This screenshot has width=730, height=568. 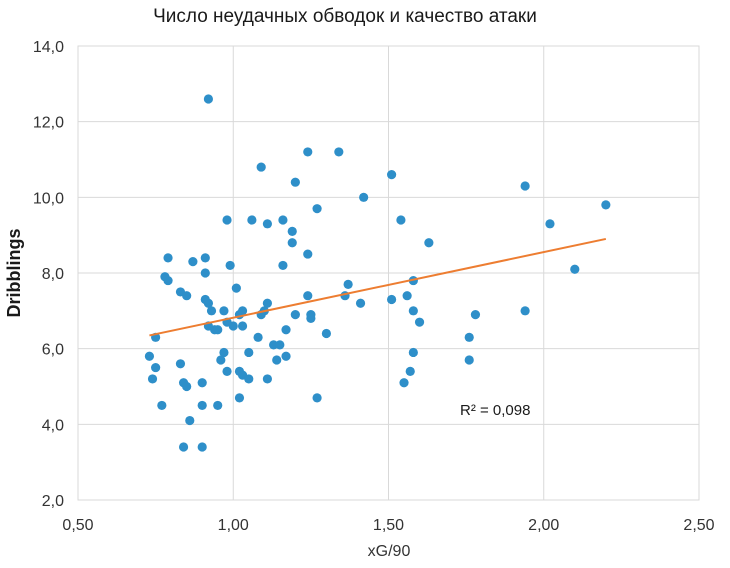 What do you see at coordinates (378, 287) in the screenshot?
I see `trendline` at bounding box center [378, 287].